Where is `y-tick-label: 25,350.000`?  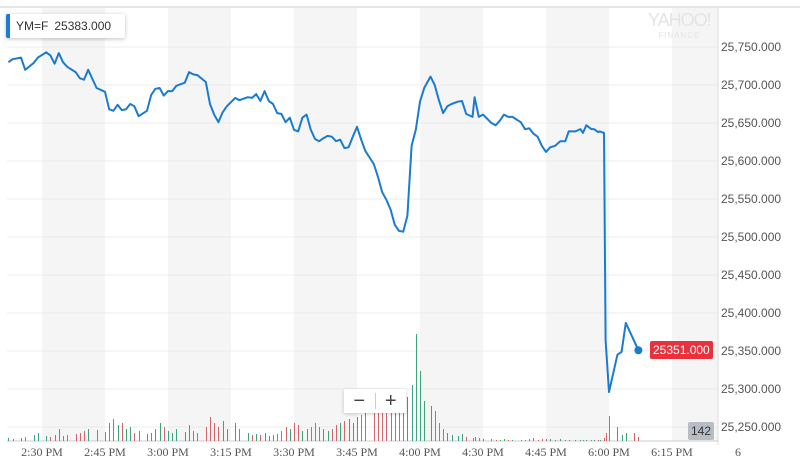 y-tick-label: 25,350.000 is located at coordinates (751, 351).